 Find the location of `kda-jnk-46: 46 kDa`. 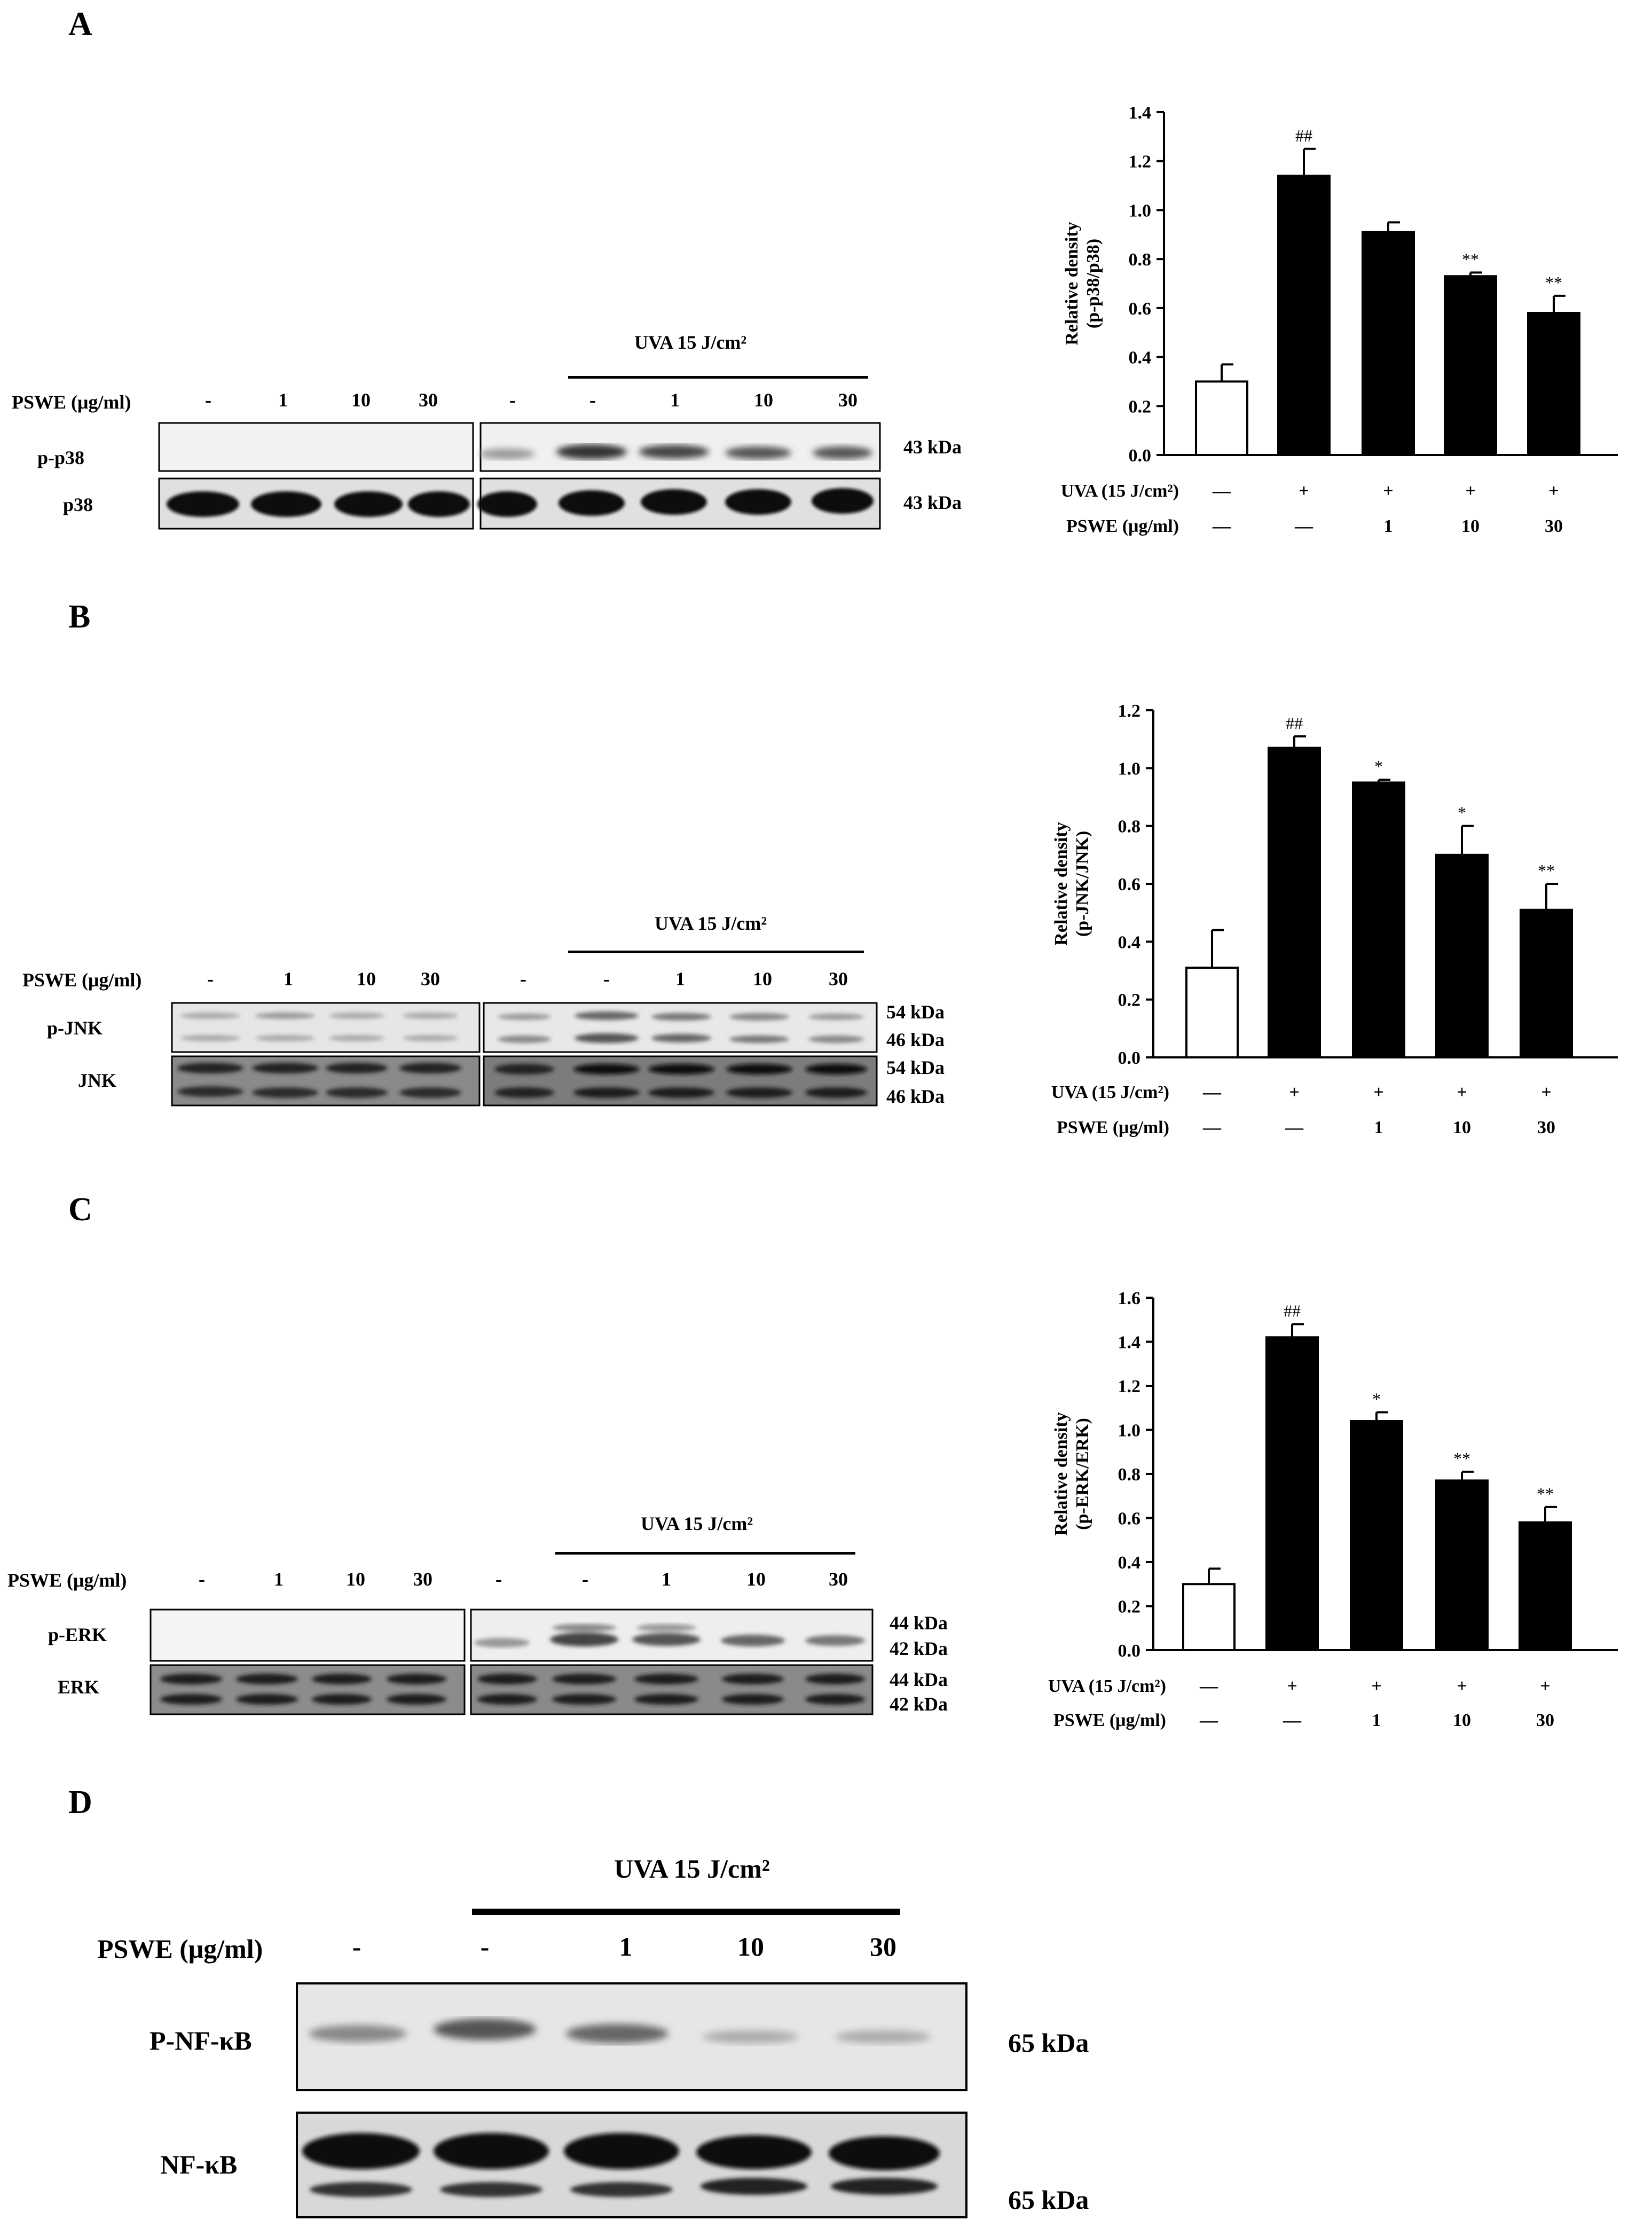

kda-jnk-46: 46 kDa is located at coordinates (915, 1096).